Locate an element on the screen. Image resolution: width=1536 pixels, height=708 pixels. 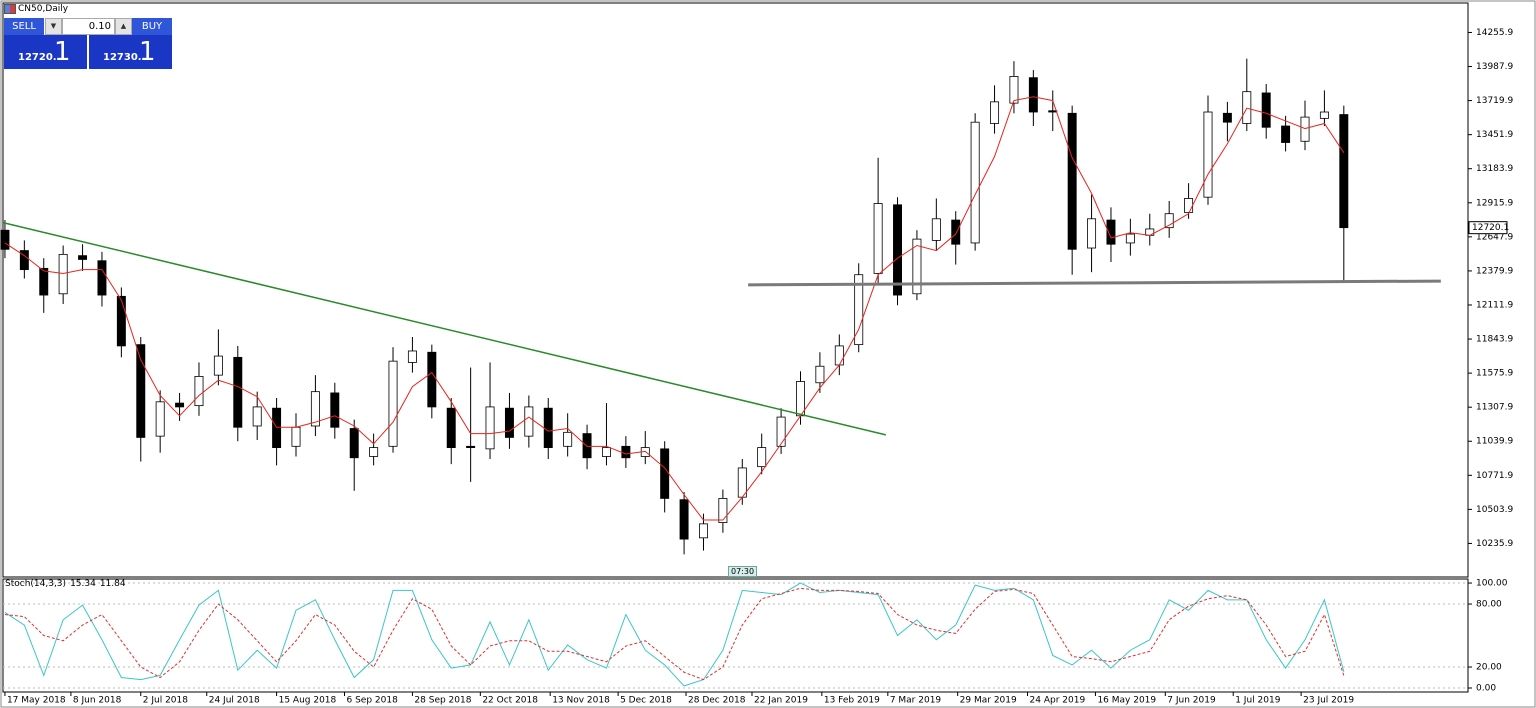
trendline is located at coordinates (1094, 283).